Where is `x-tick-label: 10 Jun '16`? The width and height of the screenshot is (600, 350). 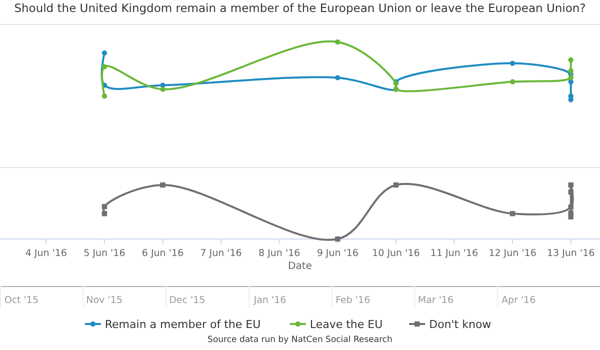
x-tick-label: 10 Jun '16 is located at coordinates (396, 253).